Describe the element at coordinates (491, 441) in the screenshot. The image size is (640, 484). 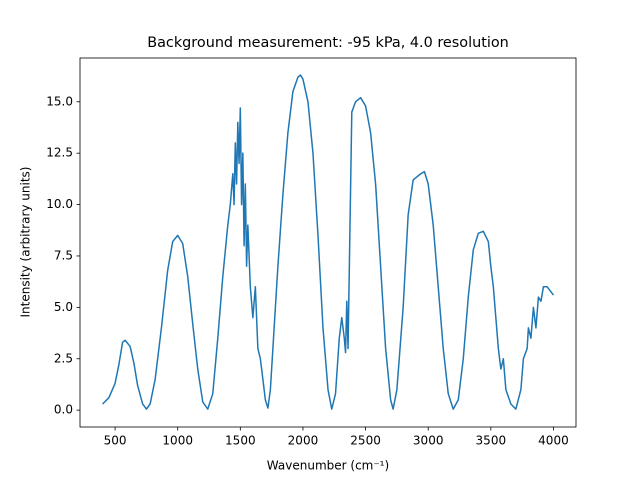
I see `x-tick-label: 3500` at that location.